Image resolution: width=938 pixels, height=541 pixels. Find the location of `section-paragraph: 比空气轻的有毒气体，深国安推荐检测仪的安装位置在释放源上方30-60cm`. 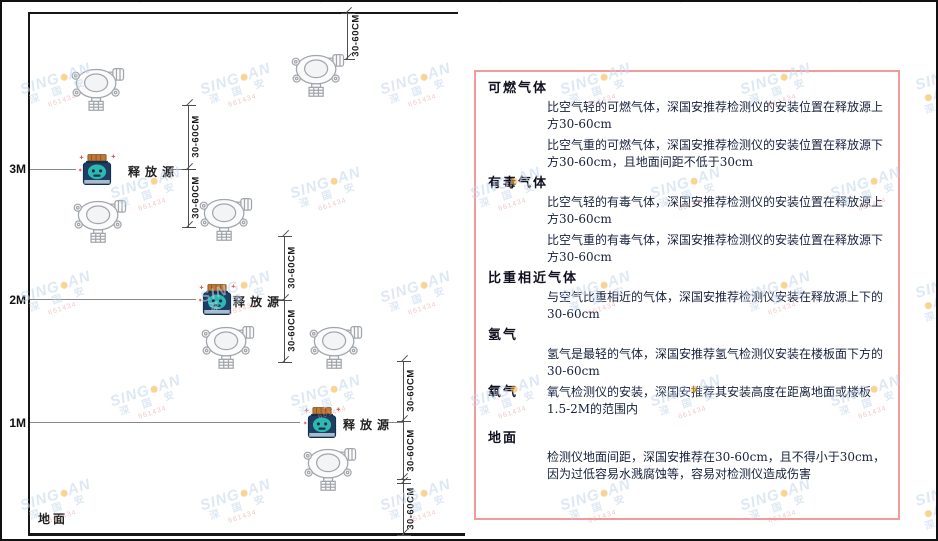

section-paragraph: 比空气轻的有毒气体，深国安推荐检测仪的安装位置在释放源上方30-60cm is located at coordinates (715, 210).